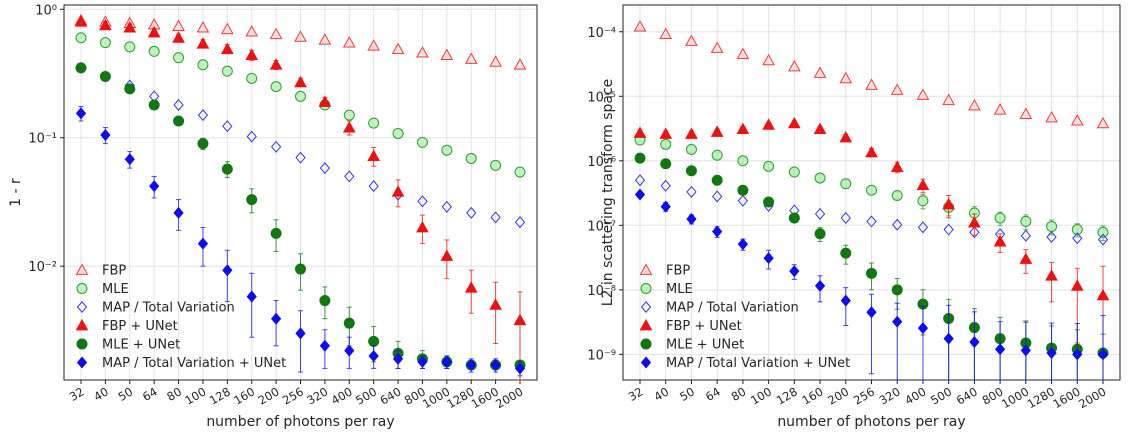 The width and height of the screenshot is (1130, 435). What do you see at coordinates (194, 363) in the screenshot?
I see `legend-label: MAP / Total Variation + UNet` at bounding box center [194, 363].